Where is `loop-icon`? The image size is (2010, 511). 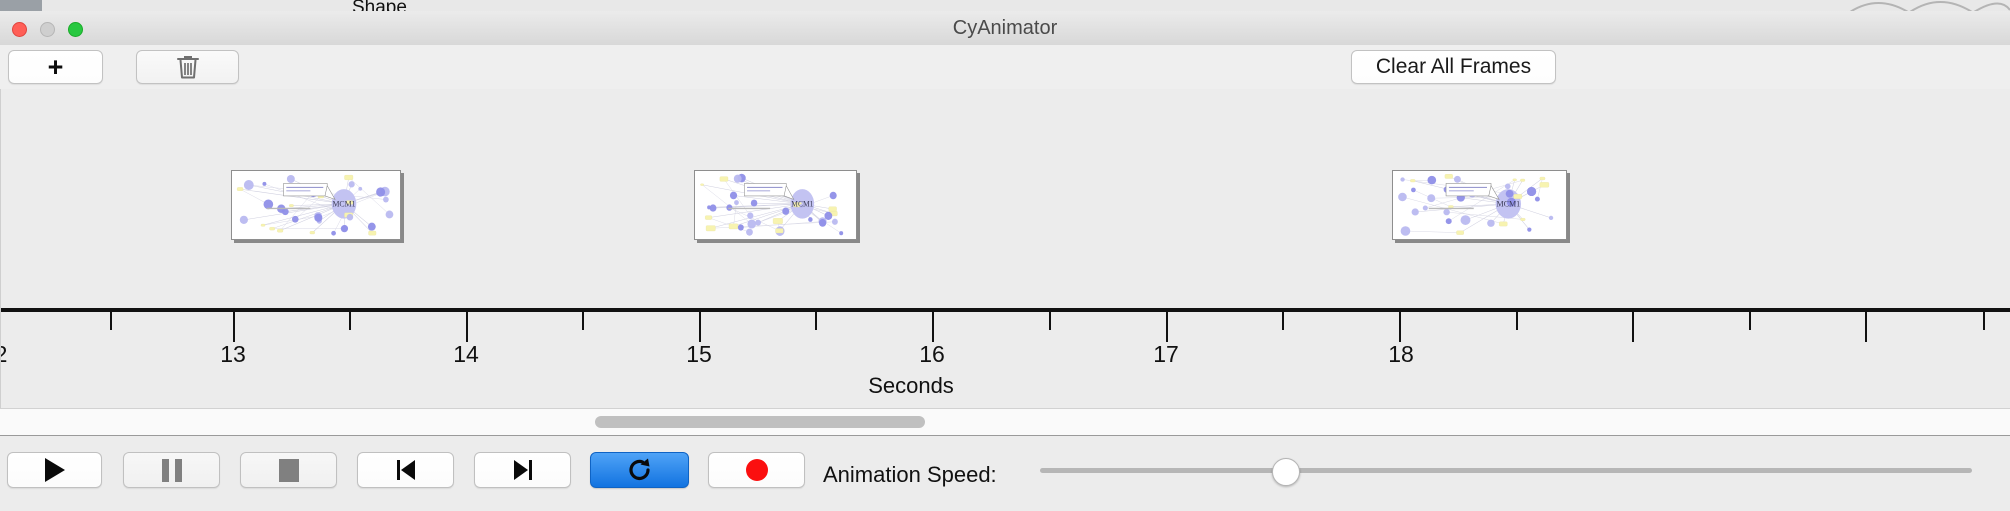
loop-icon is located at coordinates (640, 470).